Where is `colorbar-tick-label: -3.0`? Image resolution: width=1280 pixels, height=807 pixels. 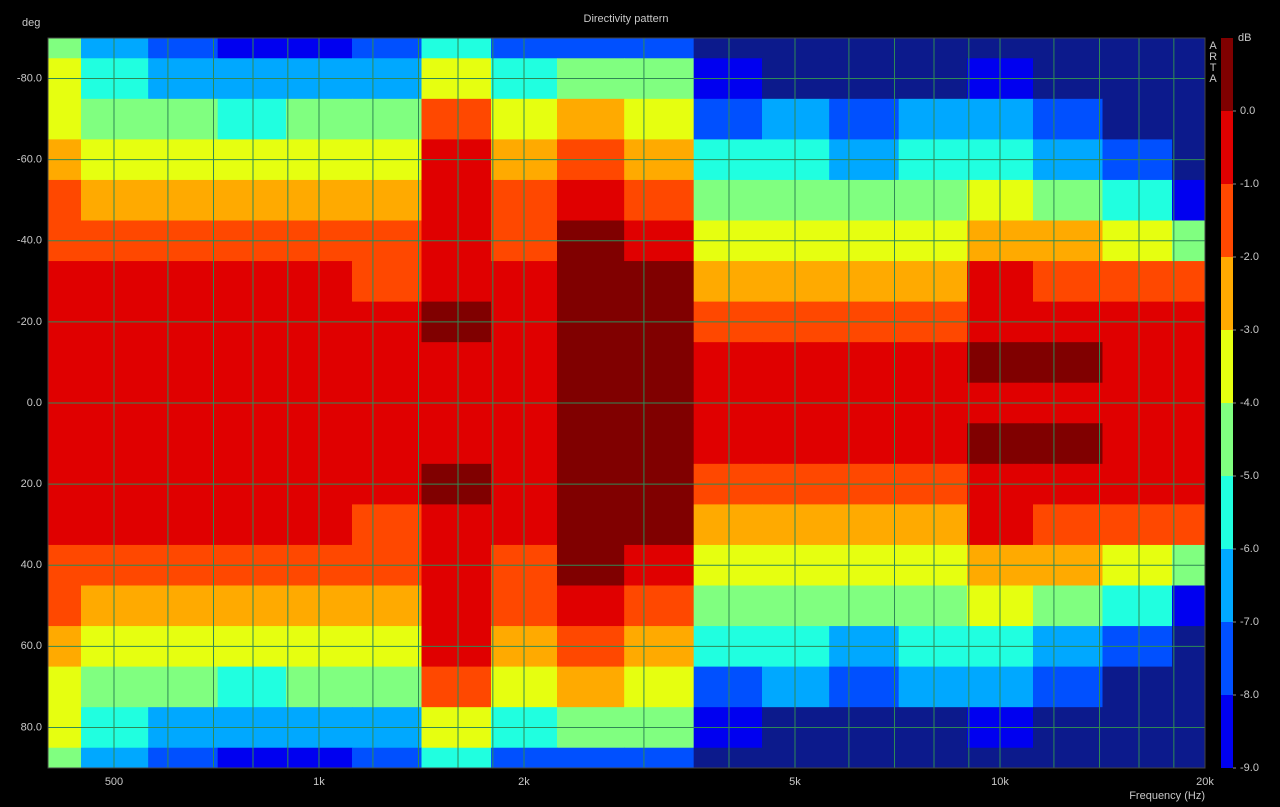
colorbar-tick-label: -3.0 is located at coordinates (1249, 330).